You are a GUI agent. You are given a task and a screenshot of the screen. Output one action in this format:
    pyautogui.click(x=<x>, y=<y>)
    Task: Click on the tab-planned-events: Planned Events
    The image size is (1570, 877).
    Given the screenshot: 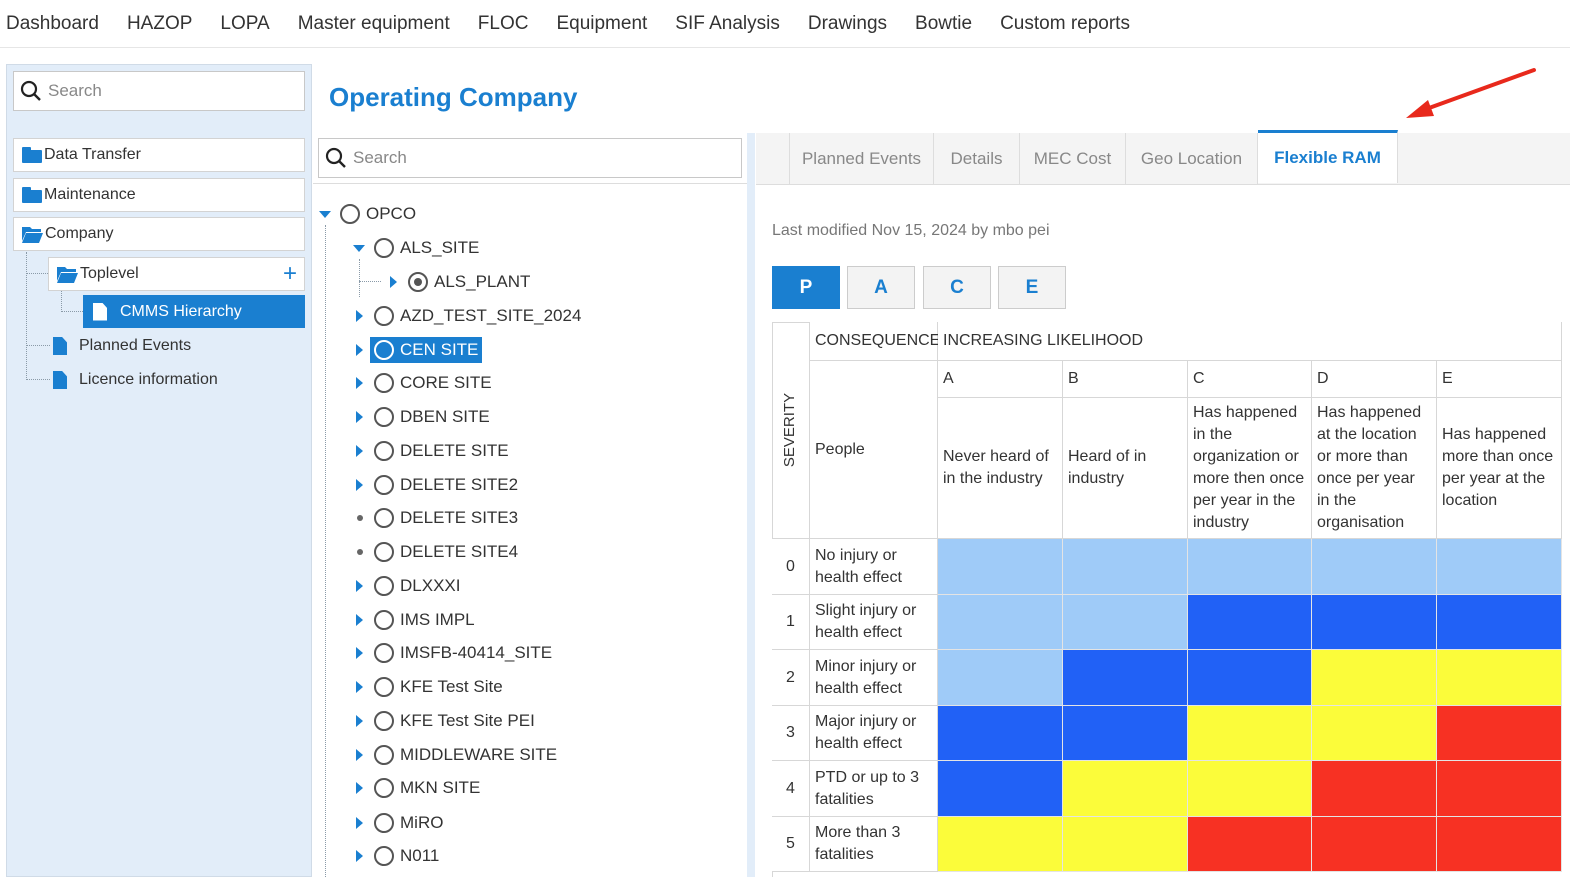 What is the action you would take?
    pyautogui.click(x=861, y=159)
    